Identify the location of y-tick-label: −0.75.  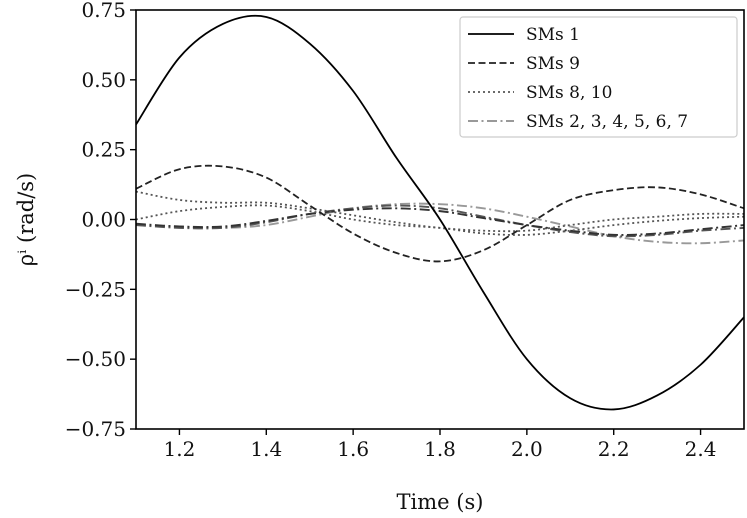
(95, 429).